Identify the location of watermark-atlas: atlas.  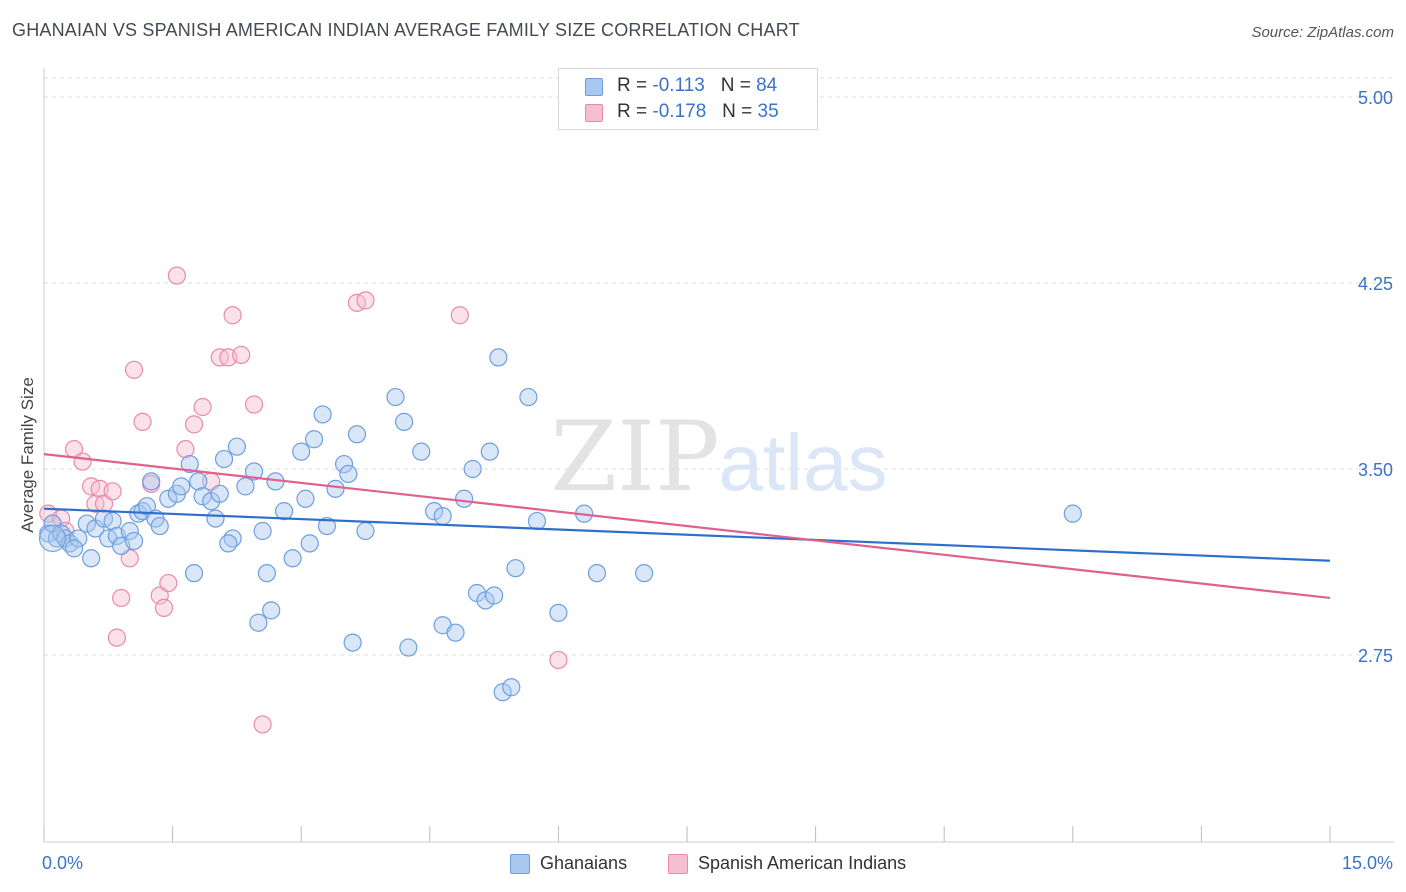
(803, 462).